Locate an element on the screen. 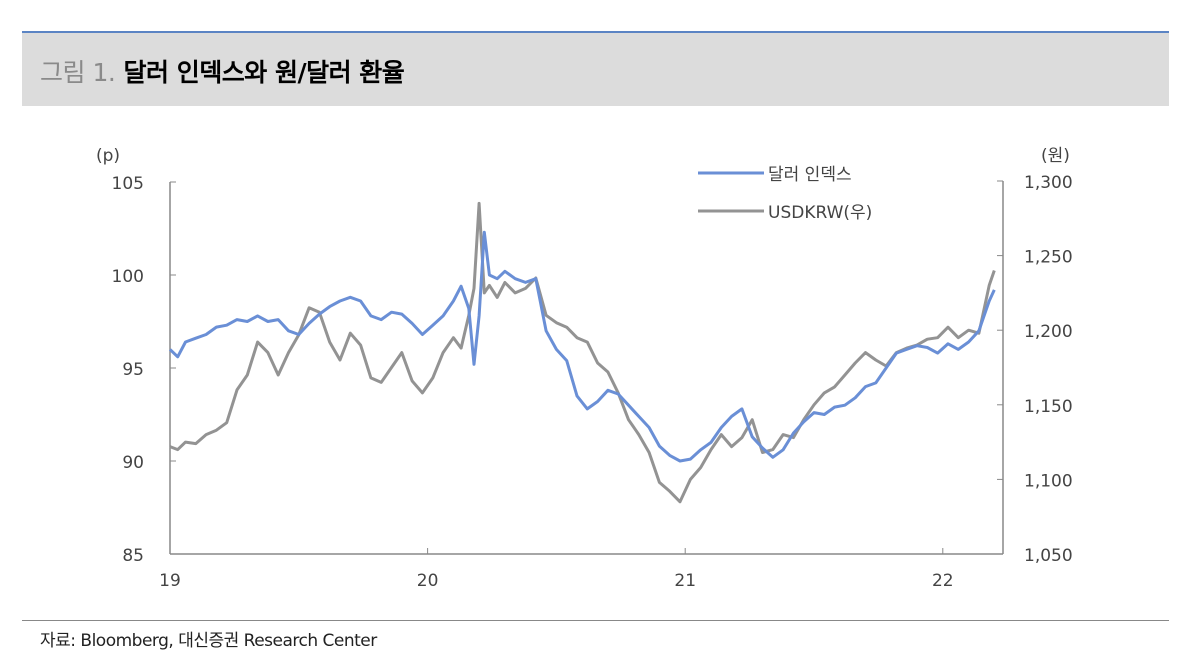 Image resolution: width=1200 pixels, height=665 pixels. right-axis-unit: (원) is located at coordinates (1055, 156).